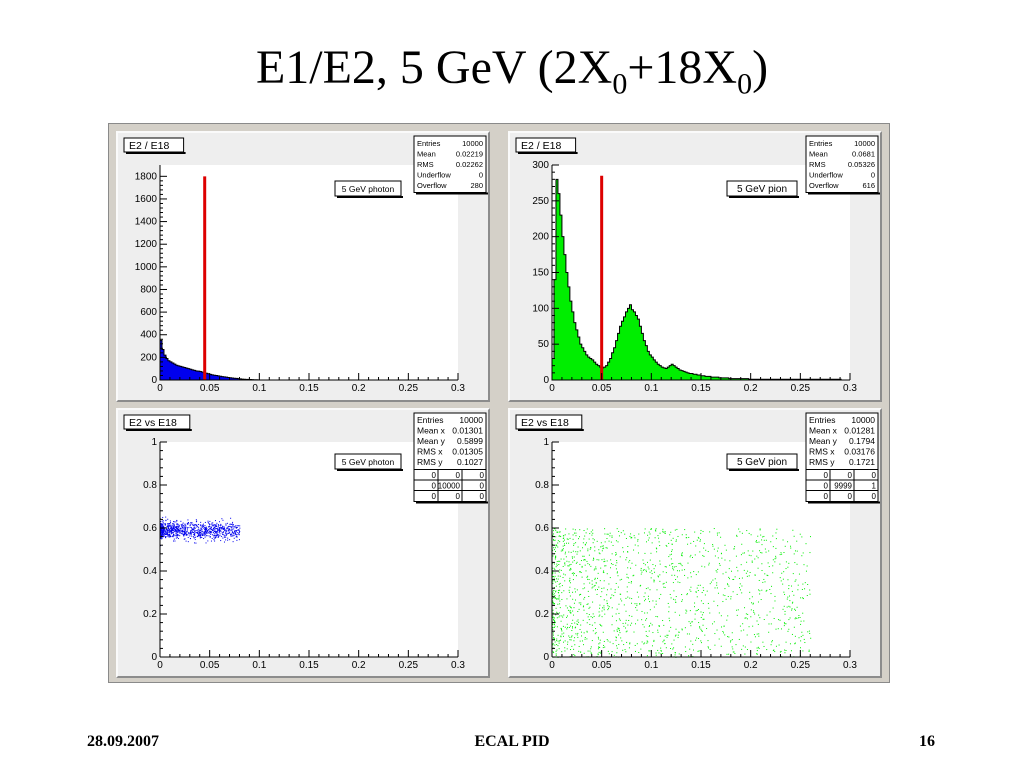 This screenshot has height=768, width=1024. I want to click on y-tick-label: 0.2, so click(150, 614).